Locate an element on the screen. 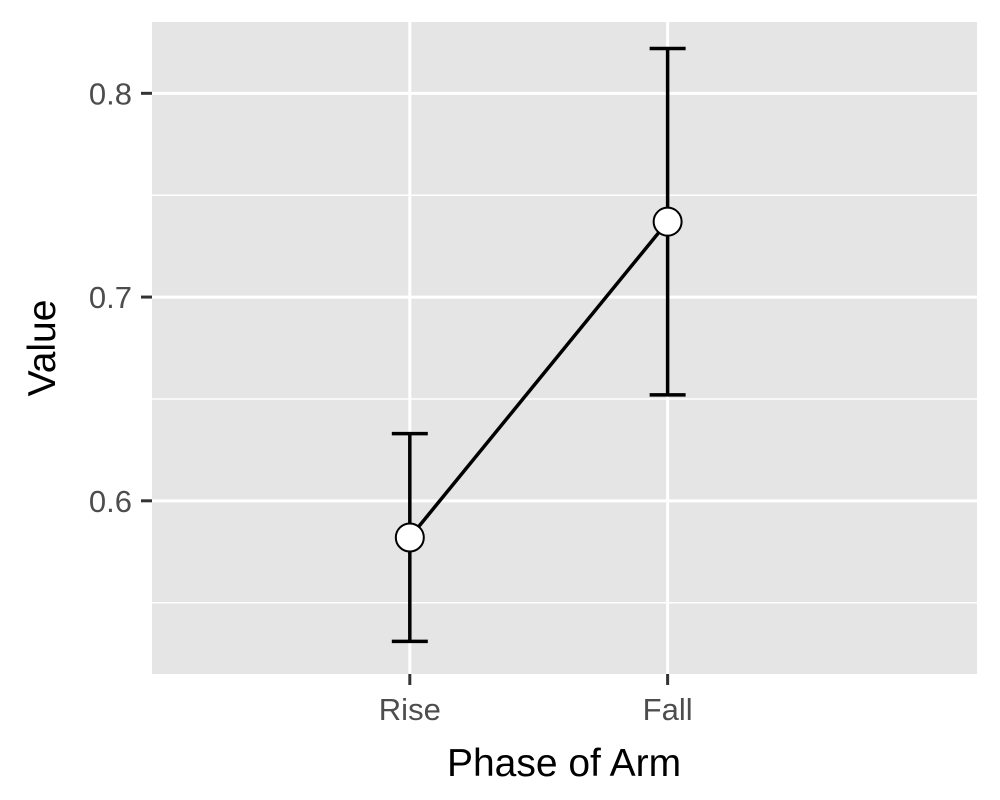  x-axis-title: Phase of Arm is located at coordinates (564, 763).